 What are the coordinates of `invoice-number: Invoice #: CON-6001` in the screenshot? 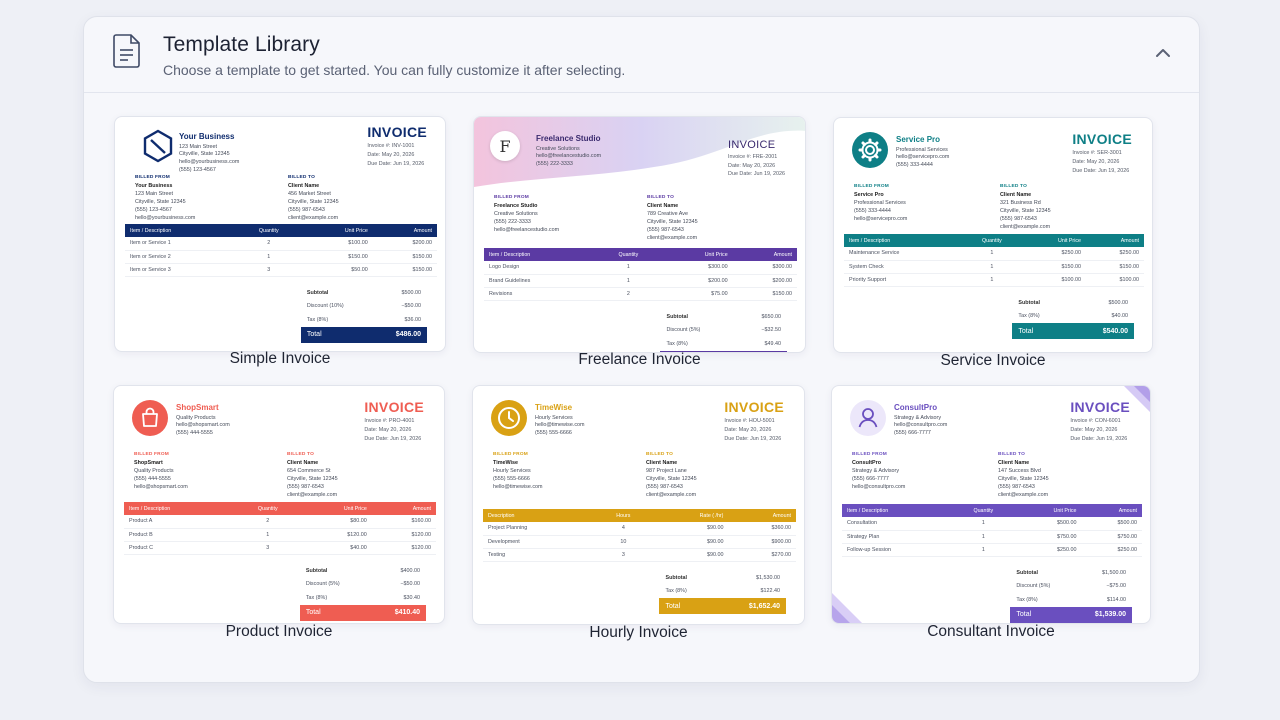 It's located at (1095, 421).